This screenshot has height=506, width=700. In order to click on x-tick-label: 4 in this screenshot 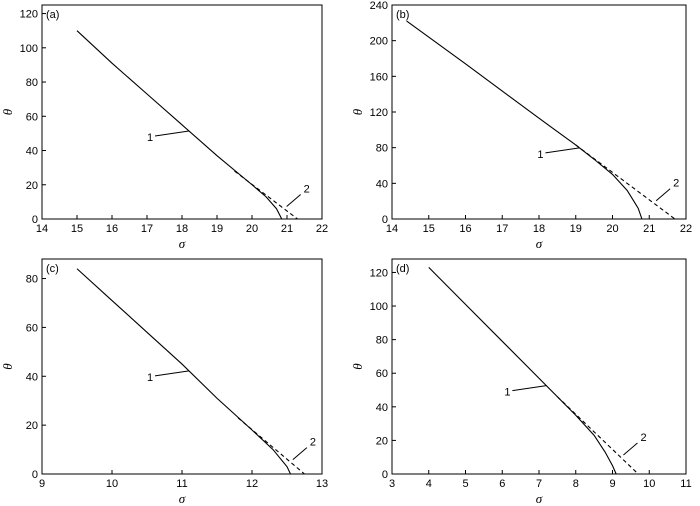, I will do `click(429, 484)`.